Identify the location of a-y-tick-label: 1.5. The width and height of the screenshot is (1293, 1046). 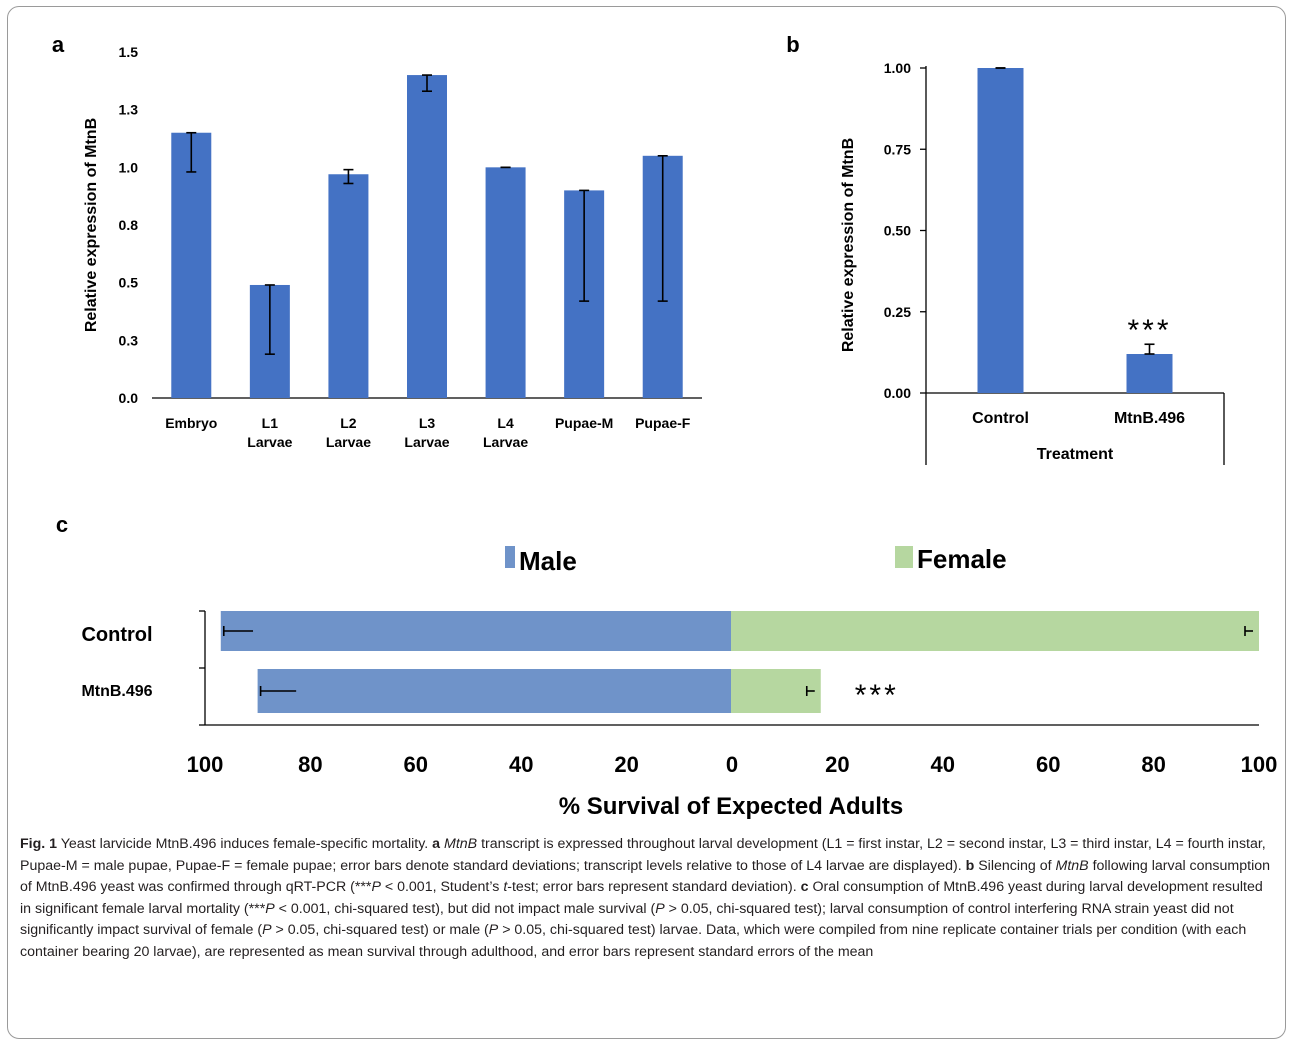
(129, 52).